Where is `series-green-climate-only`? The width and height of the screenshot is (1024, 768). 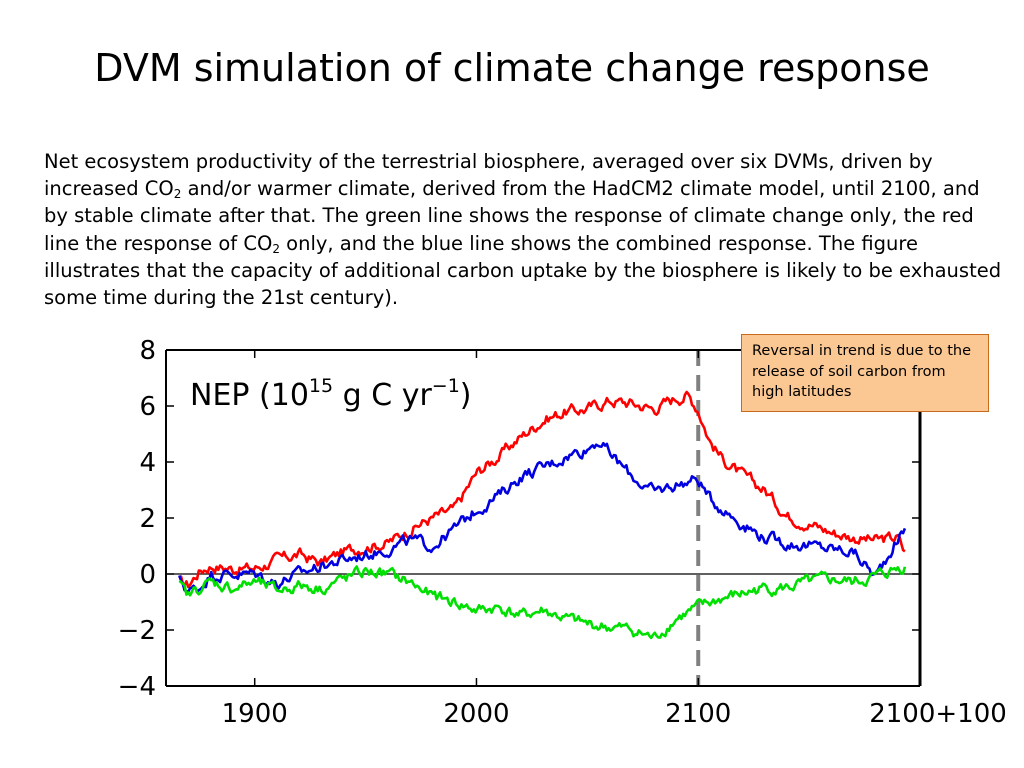 series-green-climate-only is located at coordinates (542, 602).